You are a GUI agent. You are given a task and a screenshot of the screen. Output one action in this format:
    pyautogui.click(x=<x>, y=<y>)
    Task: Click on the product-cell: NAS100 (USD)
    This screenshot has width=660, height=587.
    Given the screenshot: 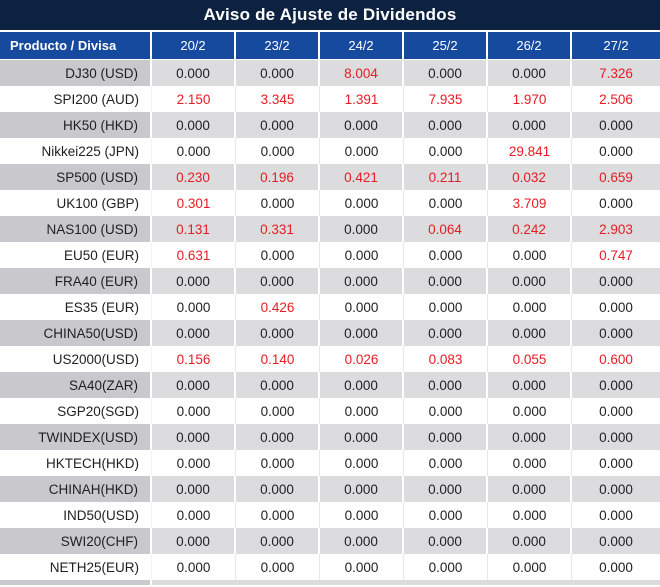 What is the action you would take?
    pyautogui.click(x=76, y=229)
    